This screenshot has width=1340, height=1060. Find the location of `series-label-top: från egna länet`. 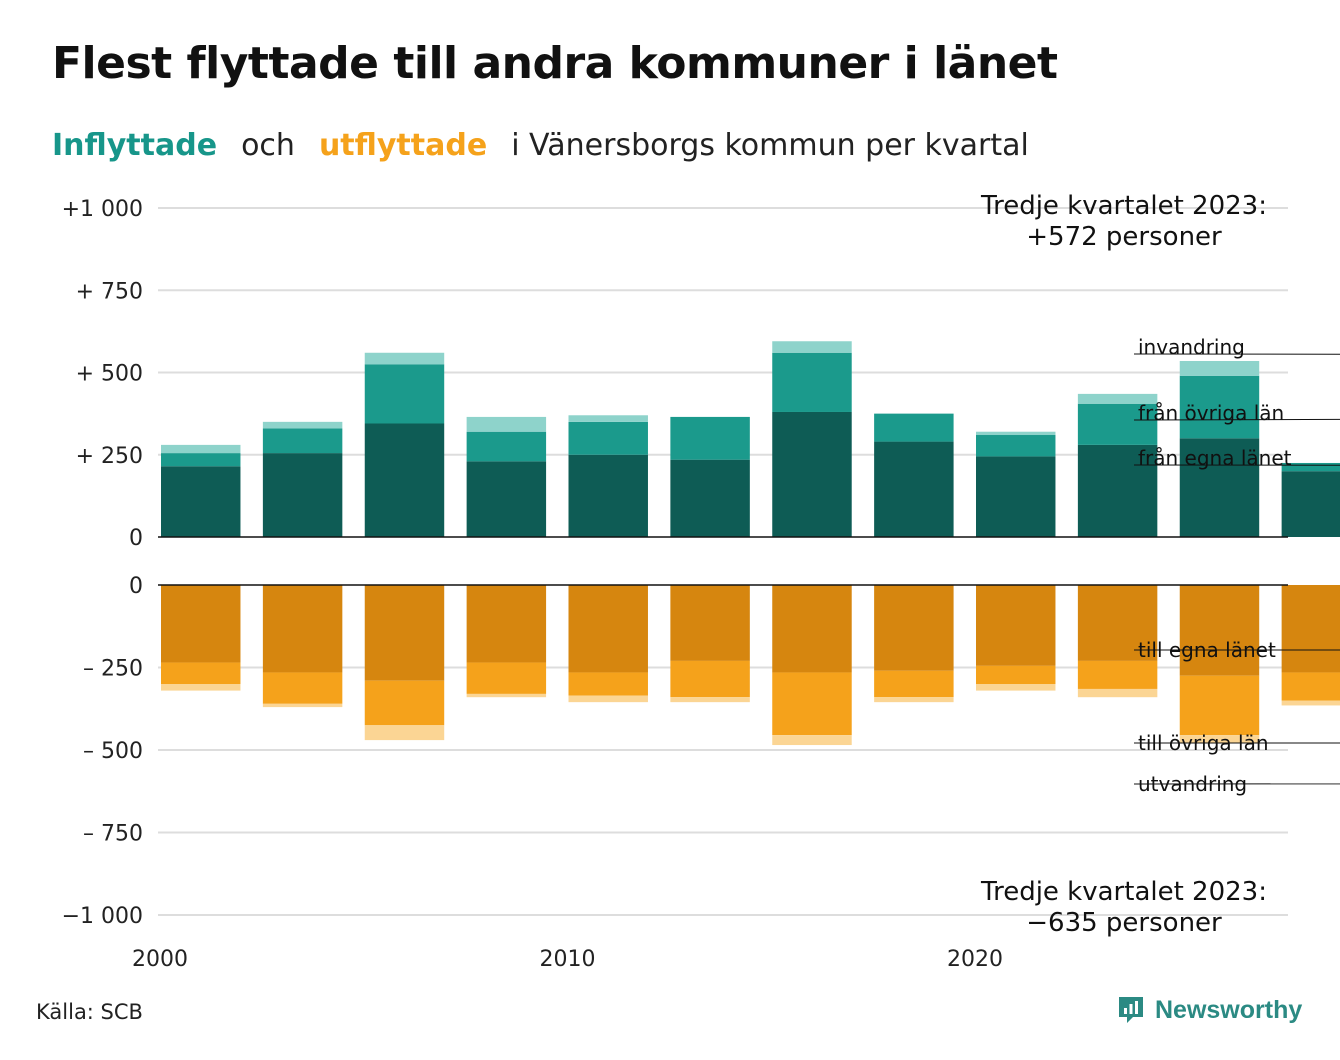

series-label-top: från egna länet is located at coordinates (1215, 458).